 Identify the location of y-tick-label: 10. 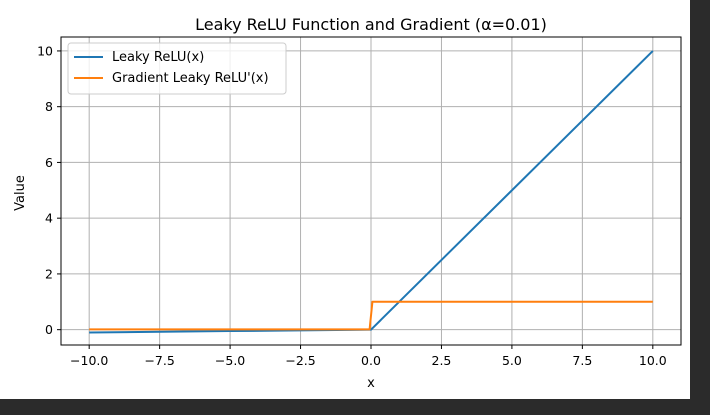
(45, 50).